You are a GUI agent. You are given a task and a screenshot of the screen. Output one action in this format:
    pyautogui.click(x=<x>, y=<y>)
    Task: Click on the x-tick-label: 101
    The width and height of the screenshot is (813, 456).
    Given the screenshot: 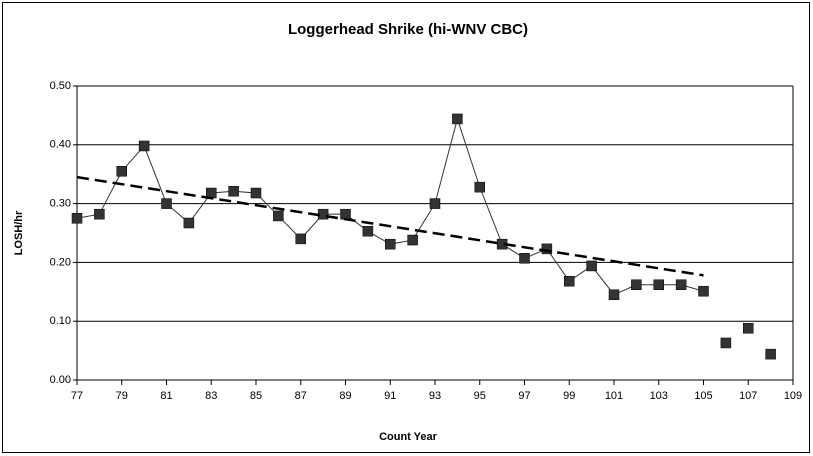 What is the action you would take?
    pyautogui.click(x=614, y=396)
    